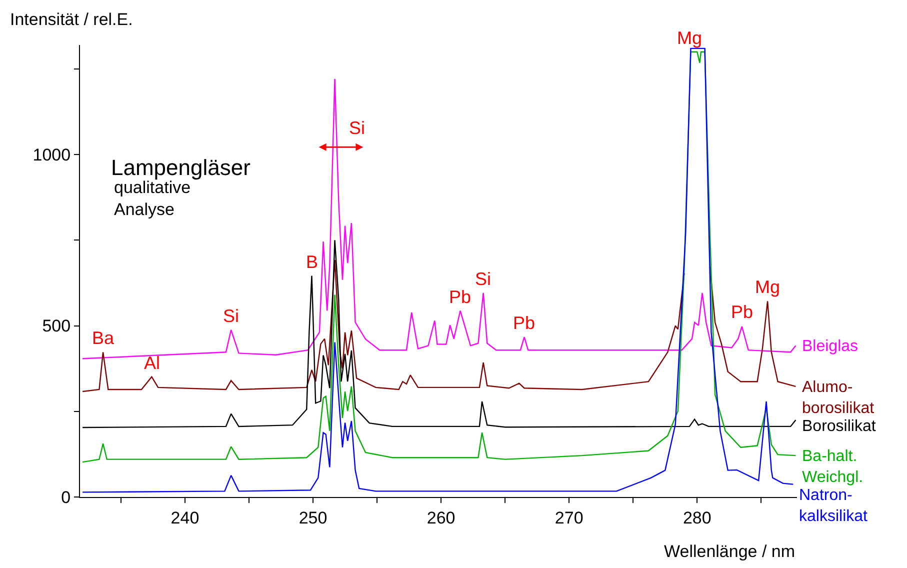  I want to click on y-tick-label: 1000, so click(51, 155).